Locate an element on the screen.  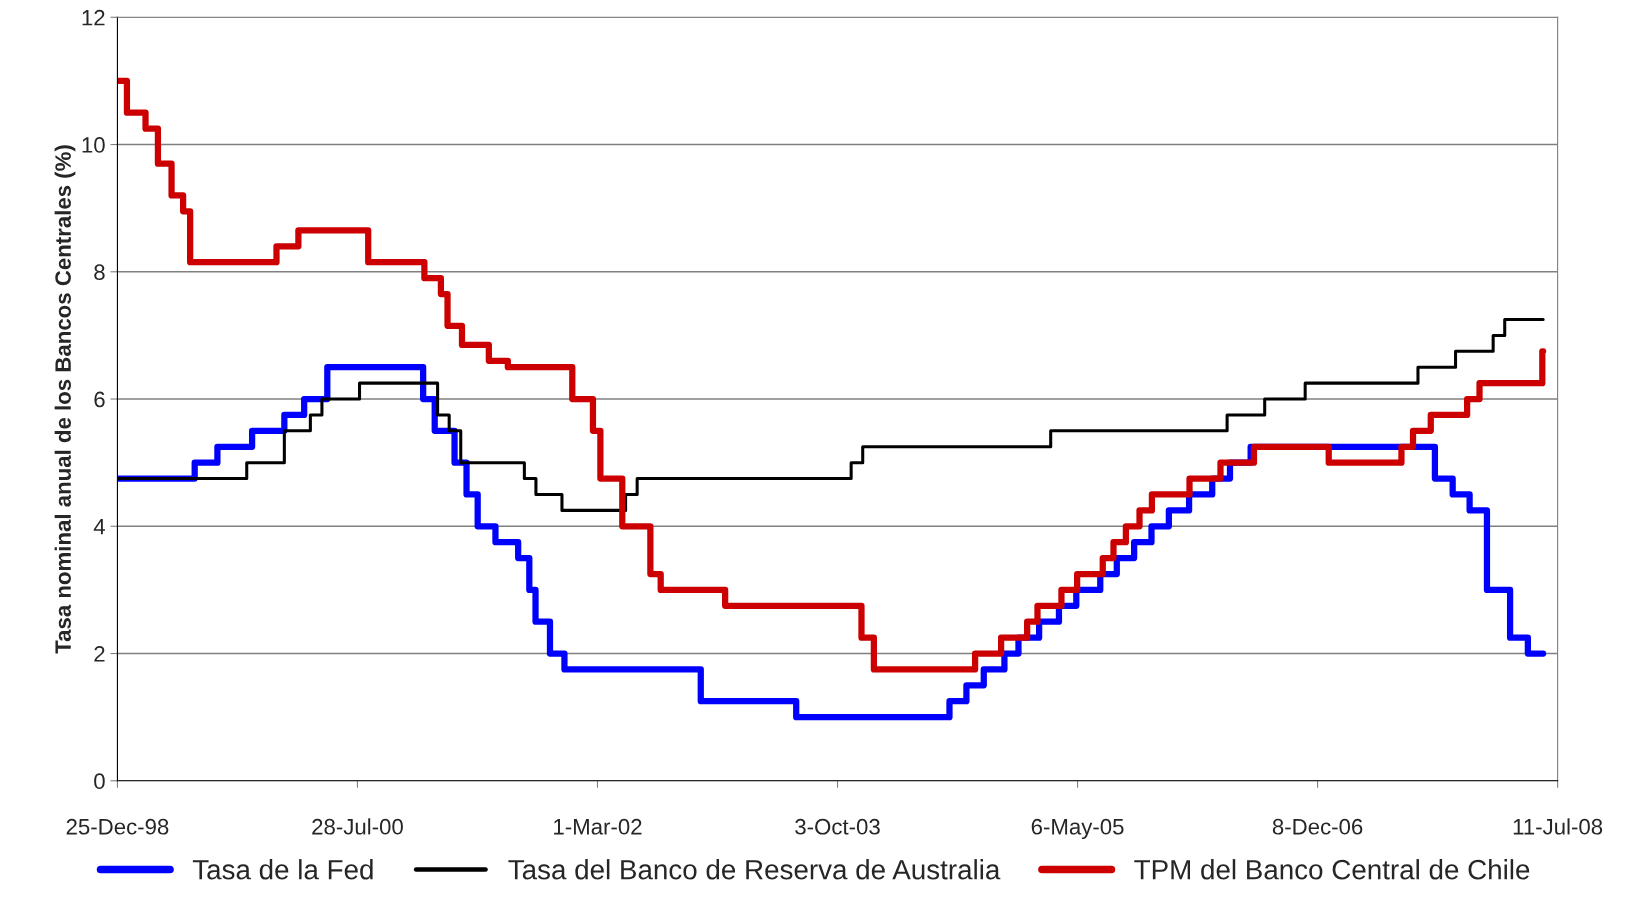
y-tick-label: 4 is located at coordinates (99, 527).